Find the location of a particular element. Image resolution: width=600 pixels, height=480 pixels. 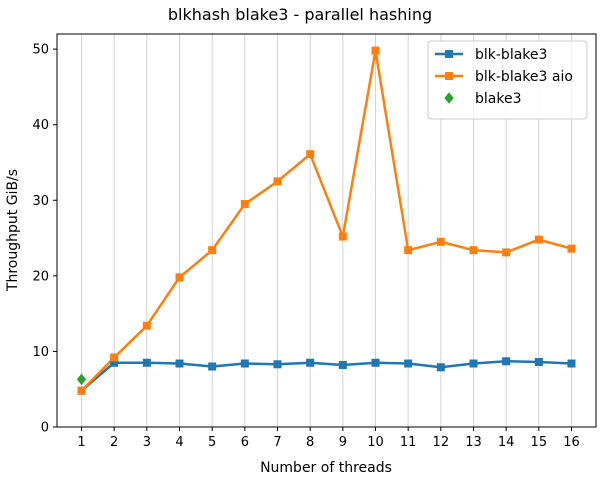

x-tick-label: 9 is located at coordinates (343, 442).